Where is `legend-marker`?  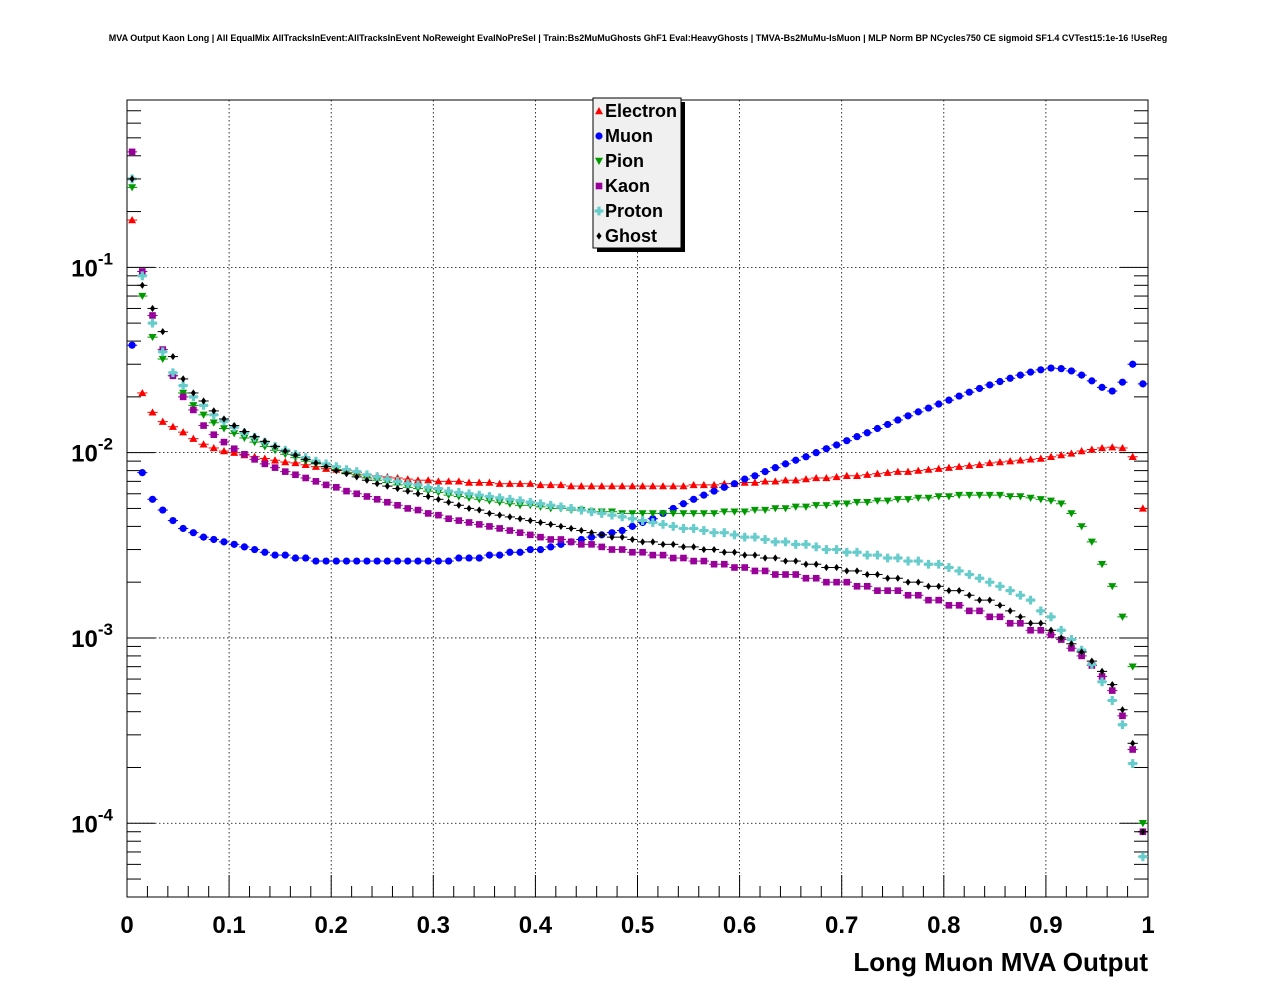 legend-marker is located at coordinates (599, 111).